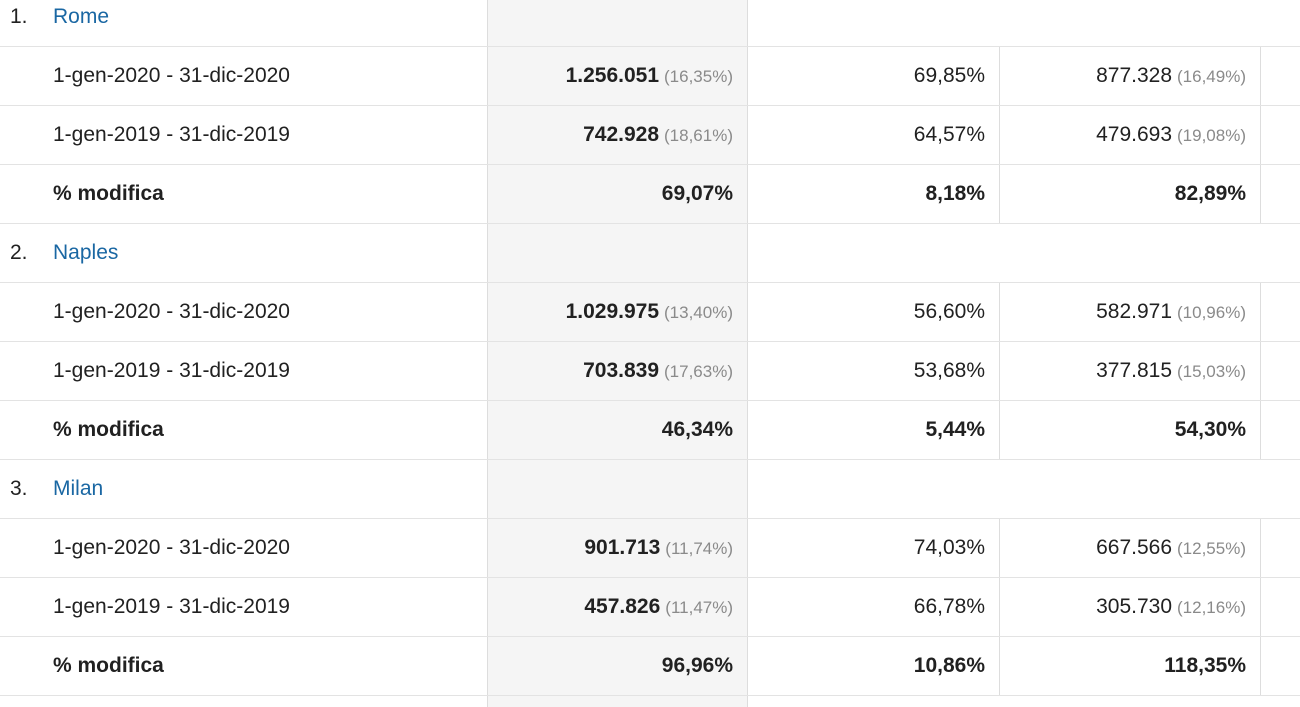 This screenshot has width=1300, height=707. What do you see at coordinates (697, 665) in the screenshot?
I see `metric-1-change: 96,96%` at bounding box center [697, 665].